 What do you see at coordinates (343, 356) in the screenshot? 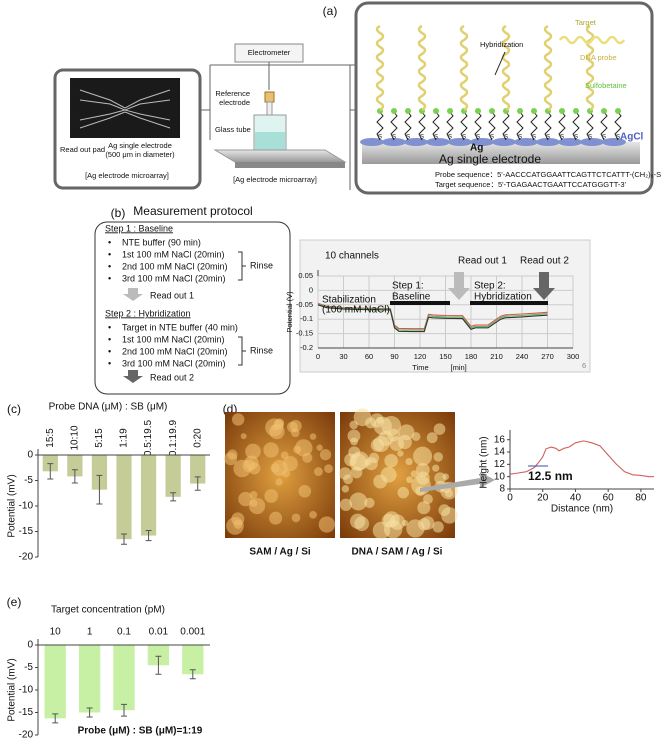
I see `x-tick-label: 30` at bounding box center [343, 356].